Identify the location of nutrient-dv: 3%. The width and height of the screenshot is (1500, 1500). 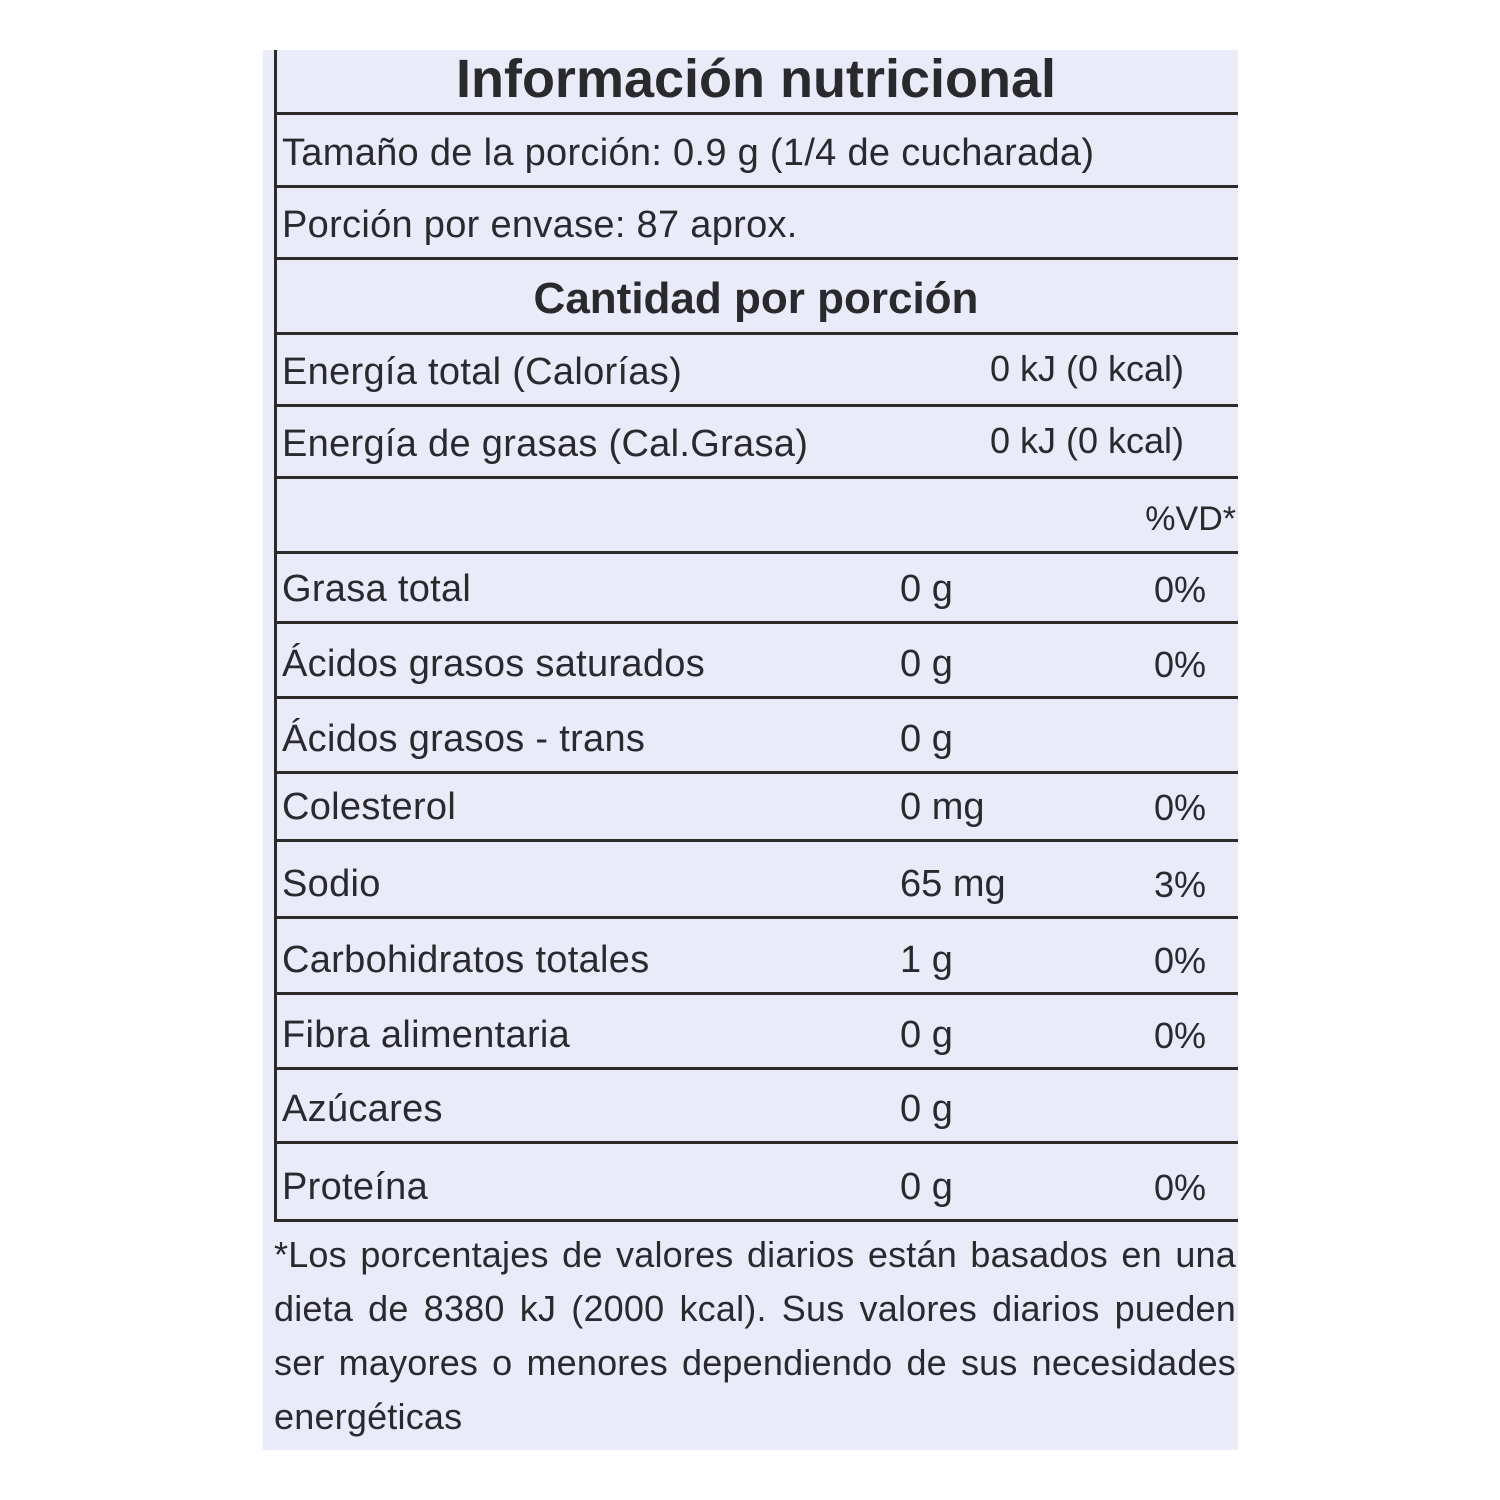
(1179, 884).